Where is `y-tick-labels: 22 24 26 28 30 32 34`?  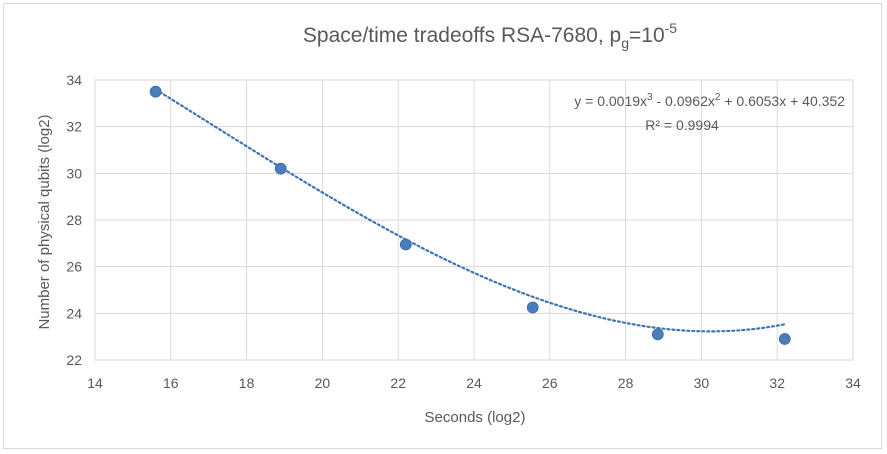 y-tick-labels: 22 24 26 28 30 32 34 is located at coordinates (74, 220).